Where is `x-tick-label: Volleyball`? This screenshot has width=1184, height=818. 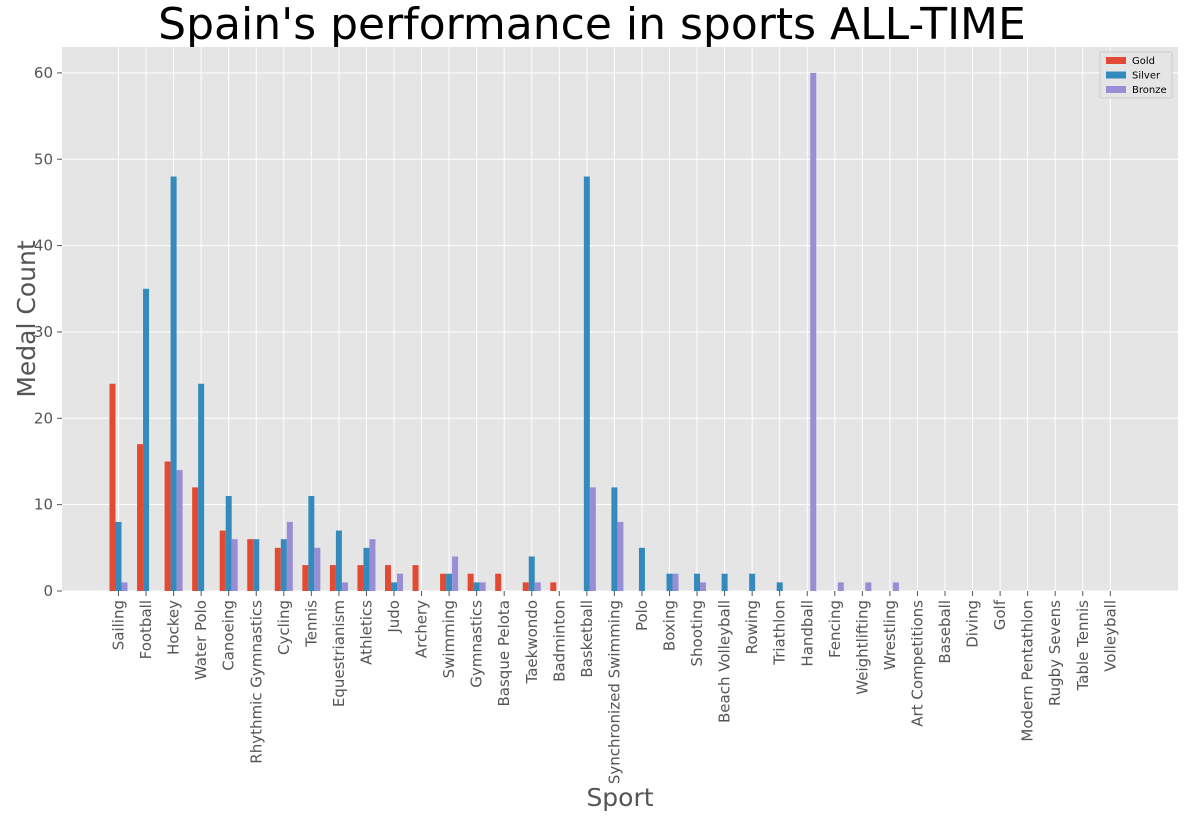 x-tick-label: Volleyball is located at coordinates (1110, 636).